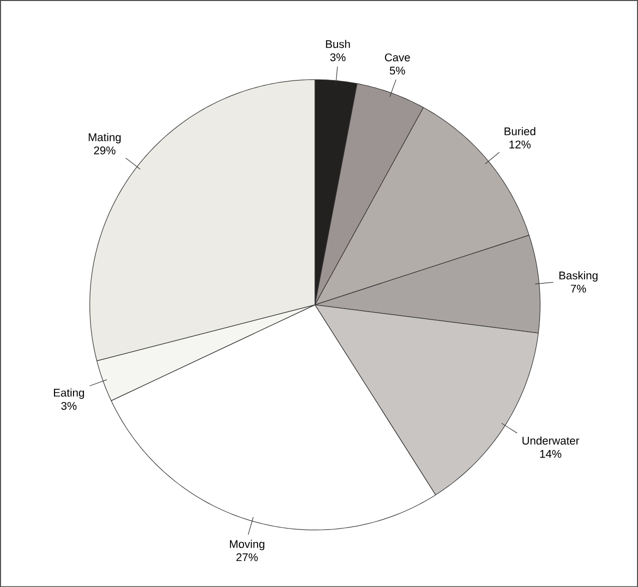  I want to click on slice-label: Cave, so click(397, 57).